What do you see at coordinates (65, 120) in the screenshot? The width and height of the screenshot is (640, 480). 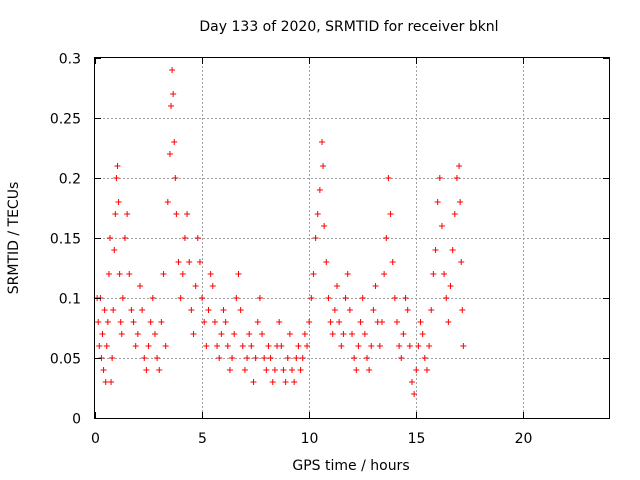 I see `y-tick-label: 0.25` at bounding box center [65, 120].